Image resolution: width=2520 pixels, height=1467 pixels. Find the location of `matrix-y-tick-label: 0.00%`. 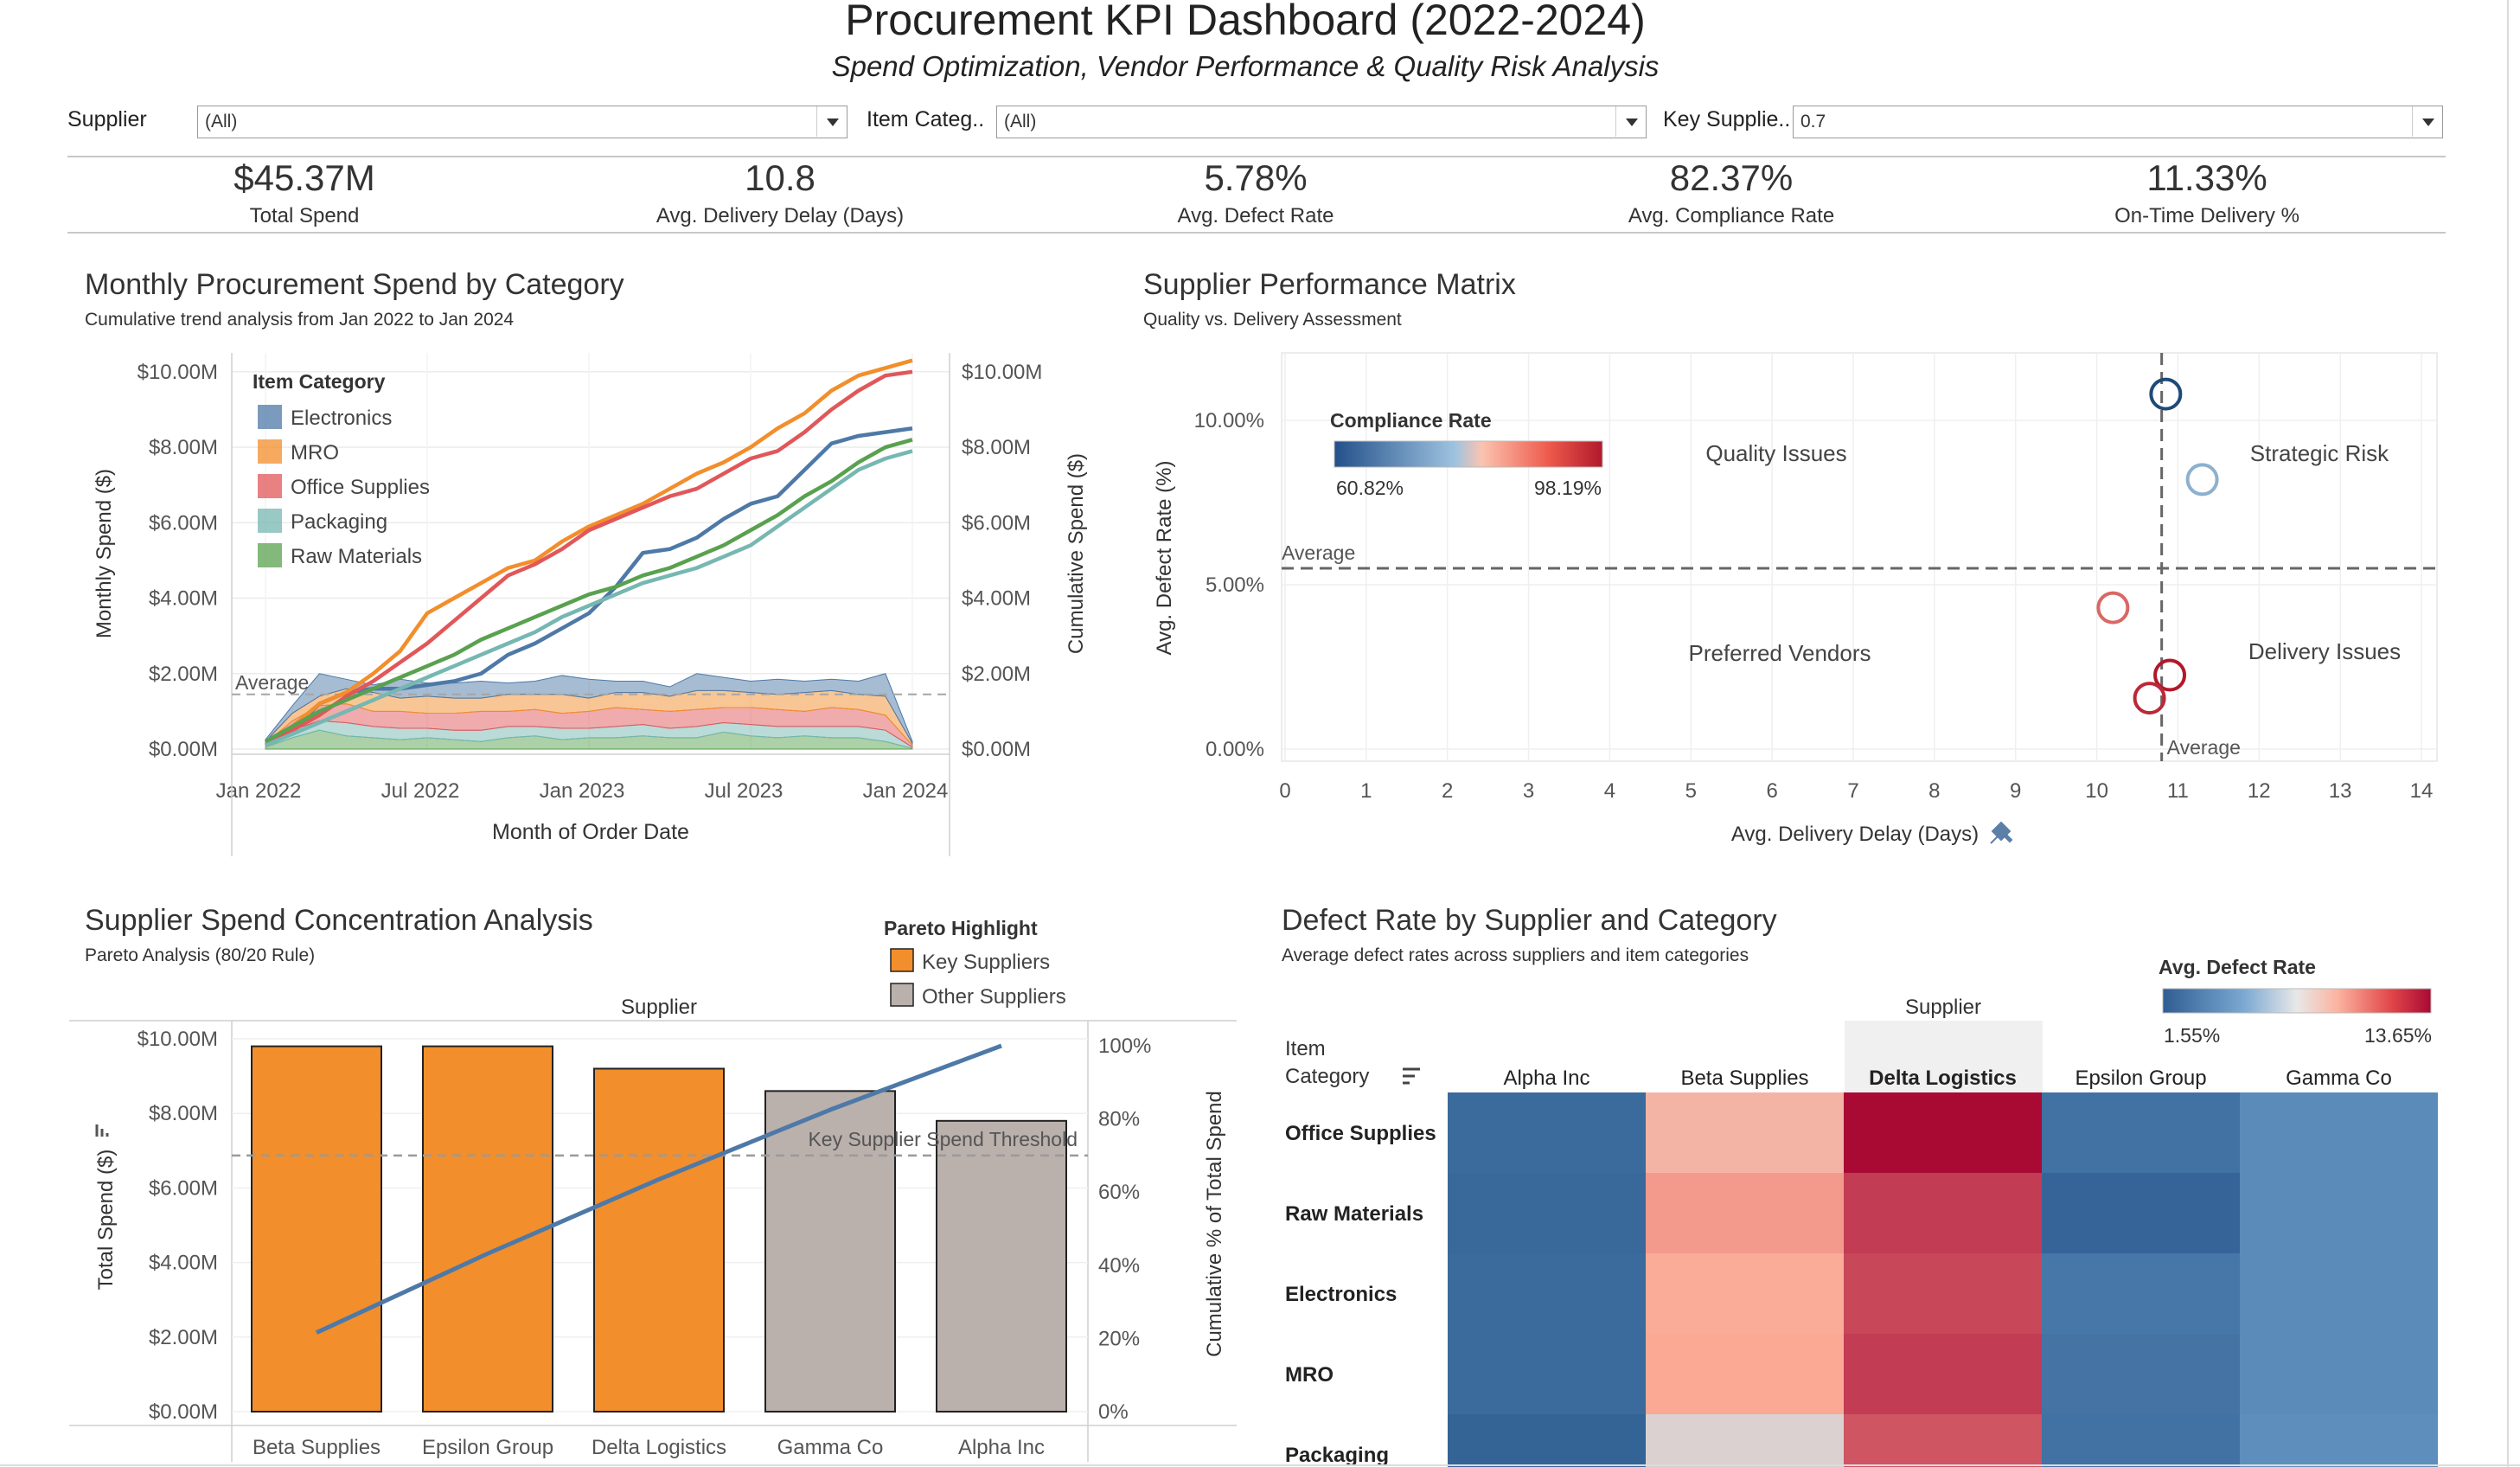

matrix-y-tick-label: 0.00% is located at coordinates (1235, 750).